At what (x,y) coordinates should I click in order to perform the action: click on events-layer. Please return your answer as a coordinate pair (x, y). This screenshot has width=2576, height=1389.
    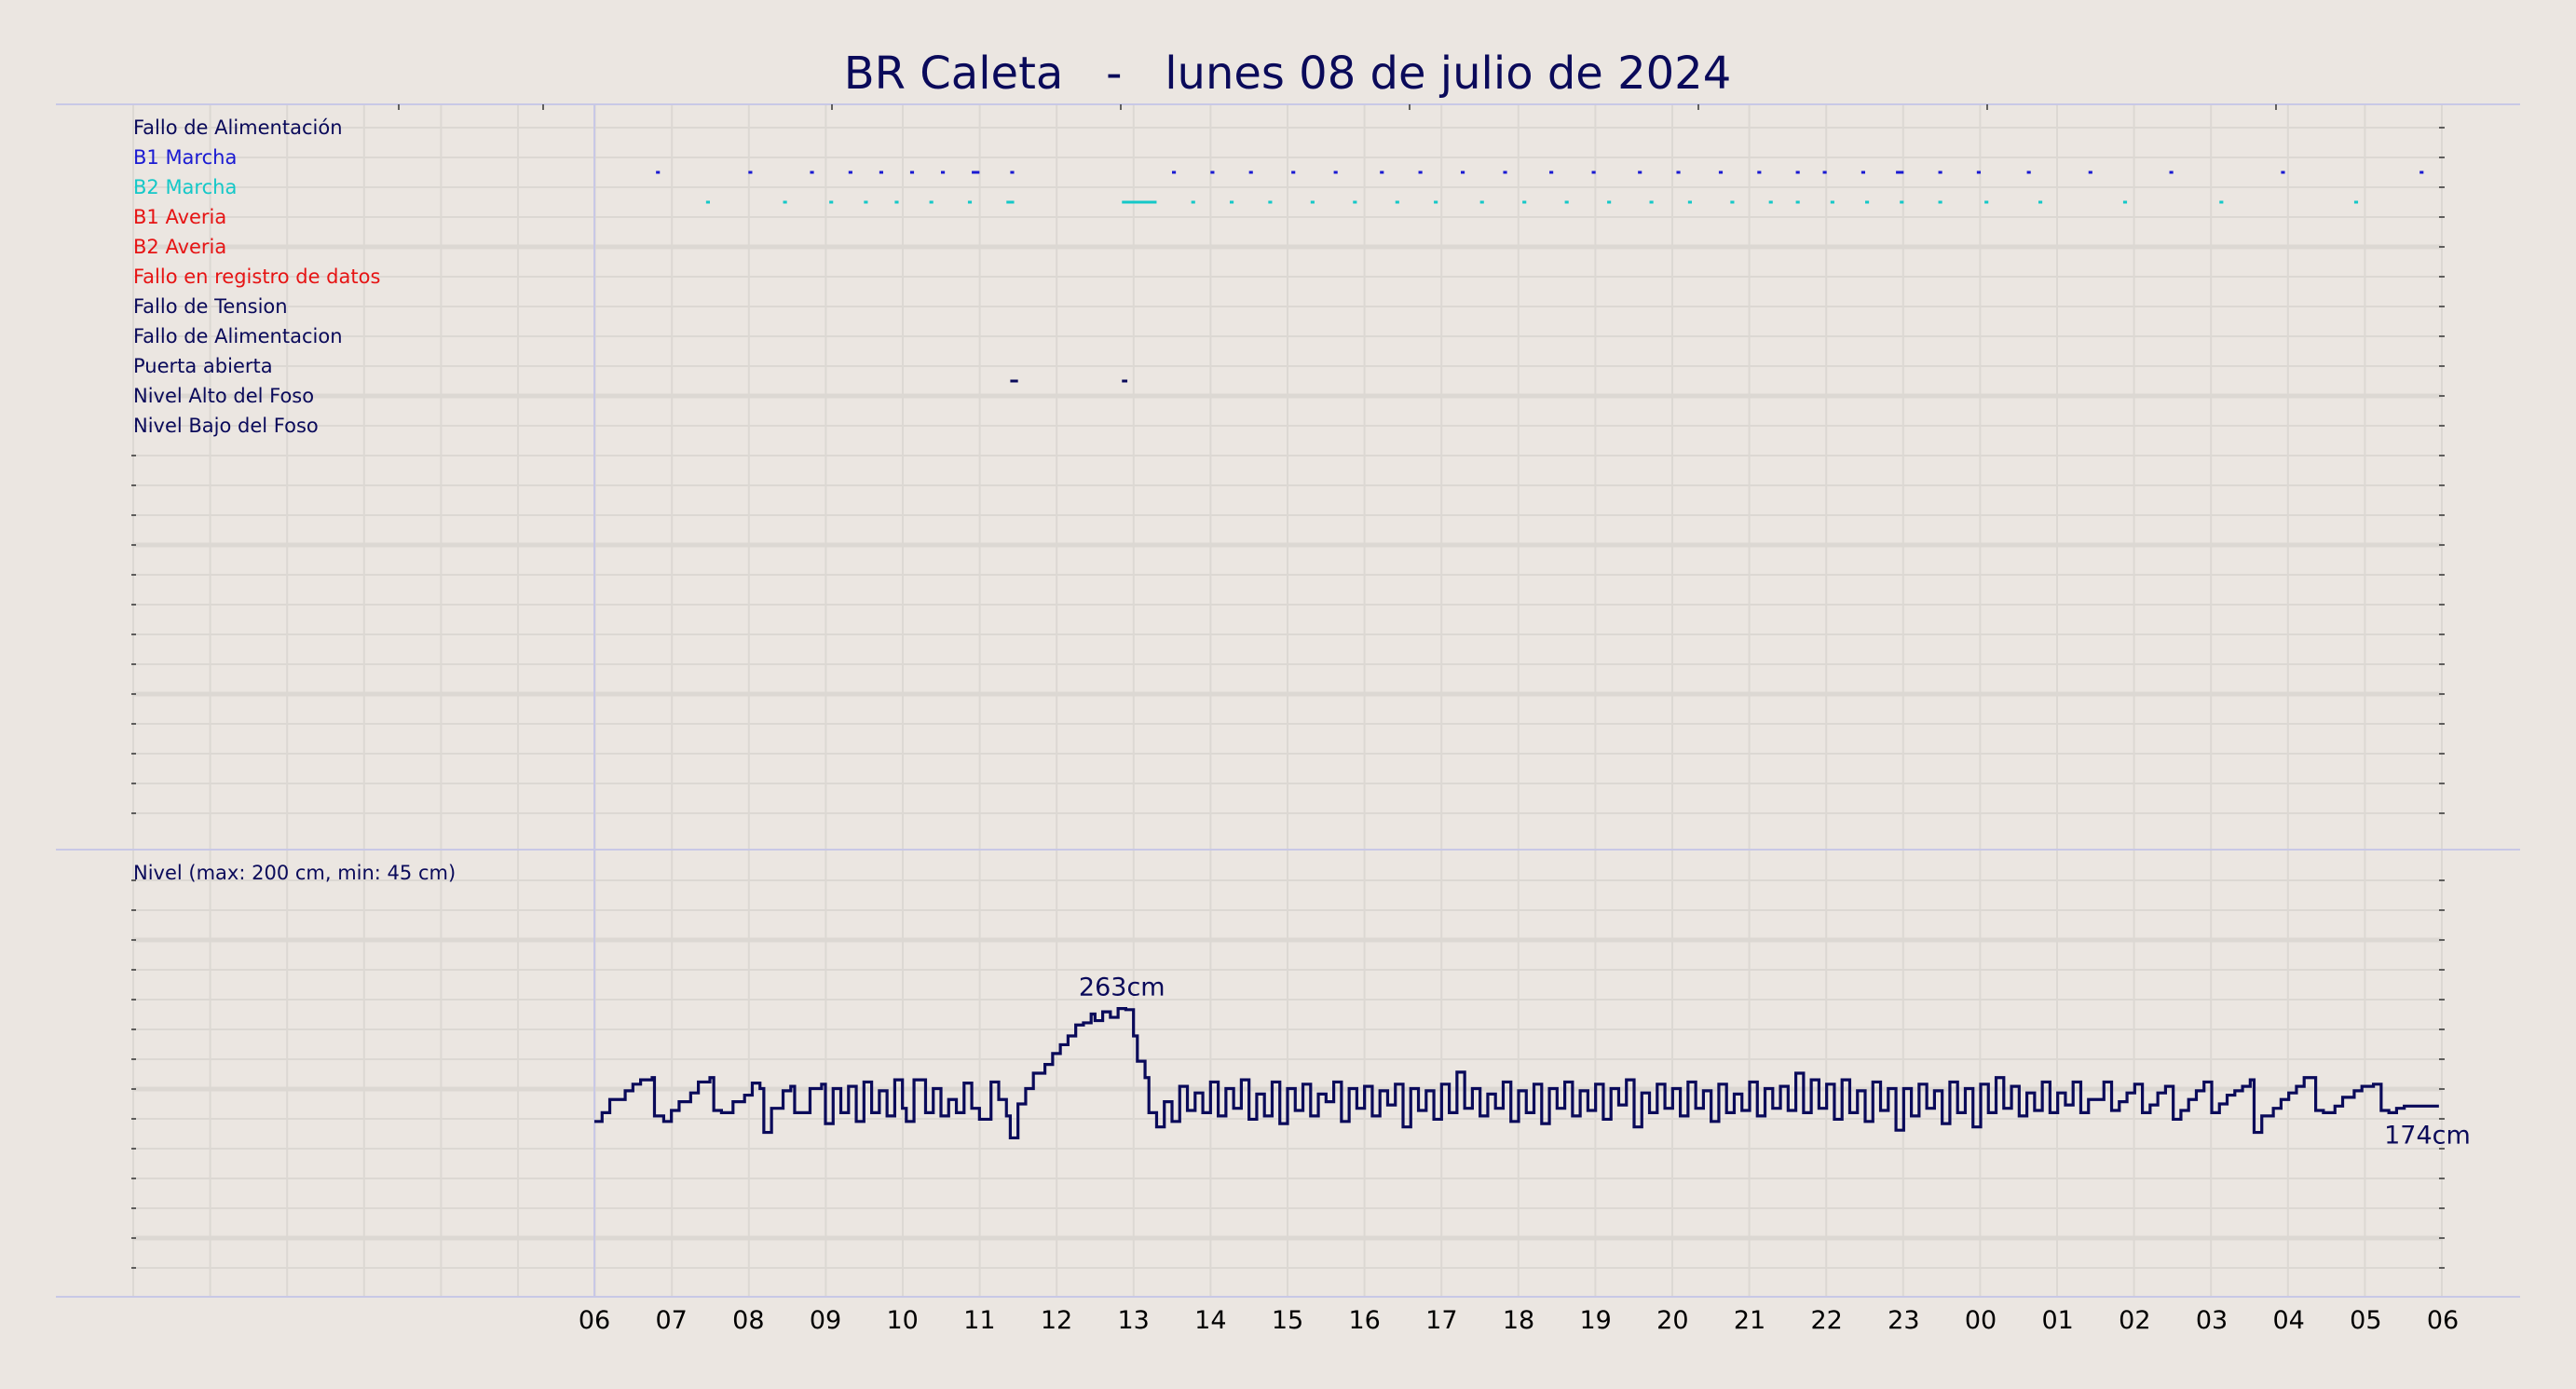
    Looking at the image, I should click on (1540, 276).